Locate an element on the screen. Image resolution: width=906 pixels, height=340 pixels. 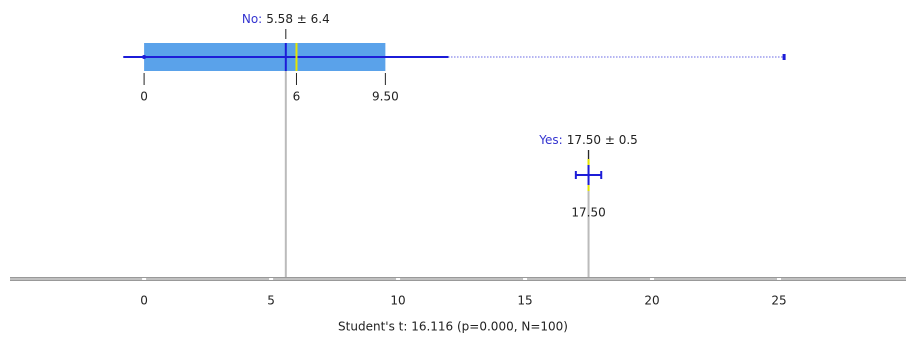
group-title: Yes: 17.50 ± 0.5 is located at coordinates (588, 140).